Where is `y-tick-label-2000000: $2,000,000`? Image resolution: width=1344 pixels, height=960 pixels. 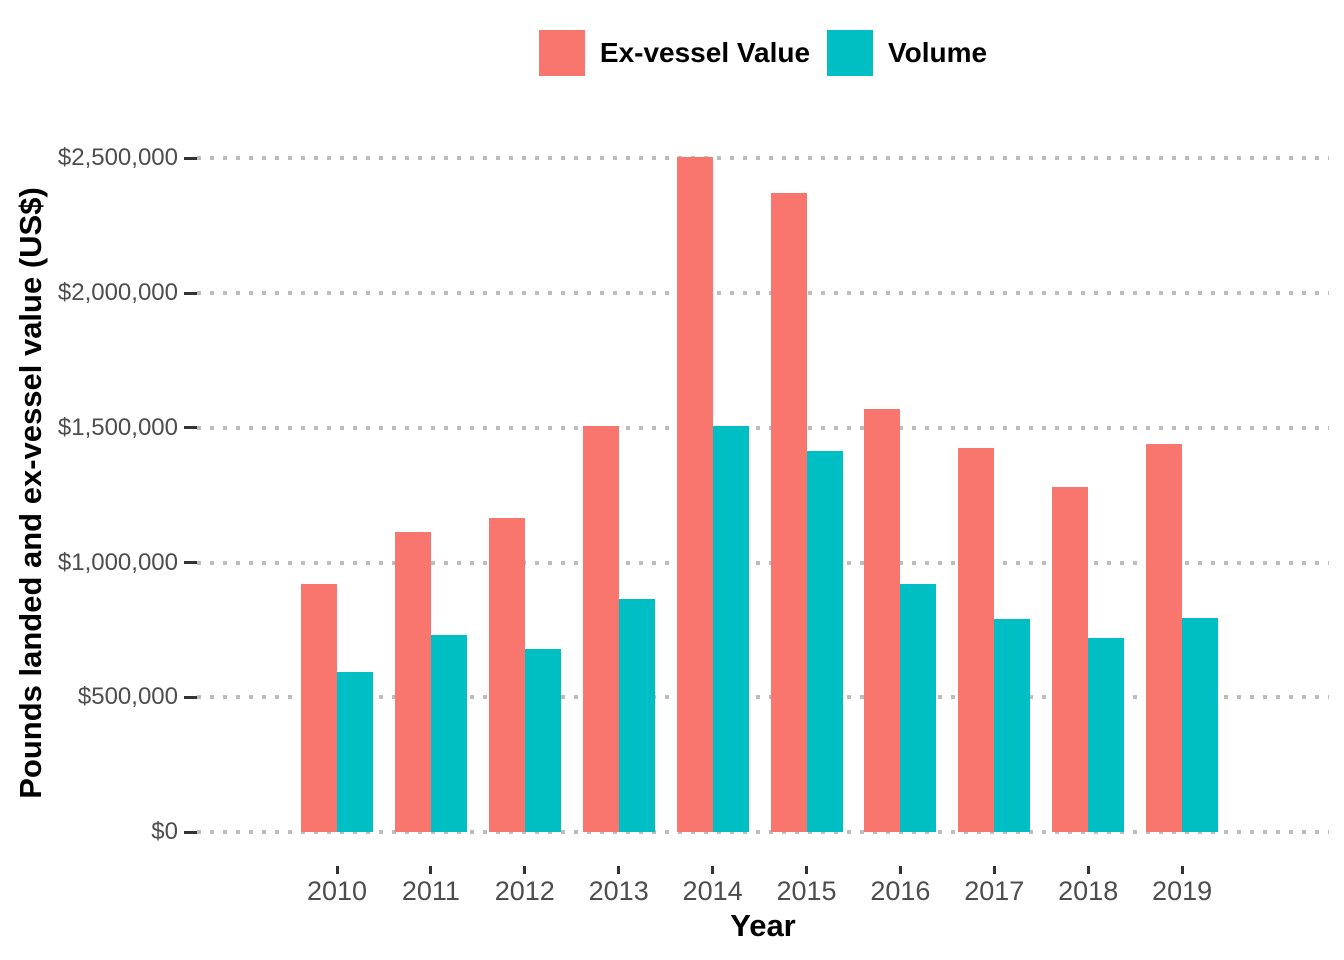 y-tick-label-2000000: $2,000,000 is located at coordinates (117, 292).